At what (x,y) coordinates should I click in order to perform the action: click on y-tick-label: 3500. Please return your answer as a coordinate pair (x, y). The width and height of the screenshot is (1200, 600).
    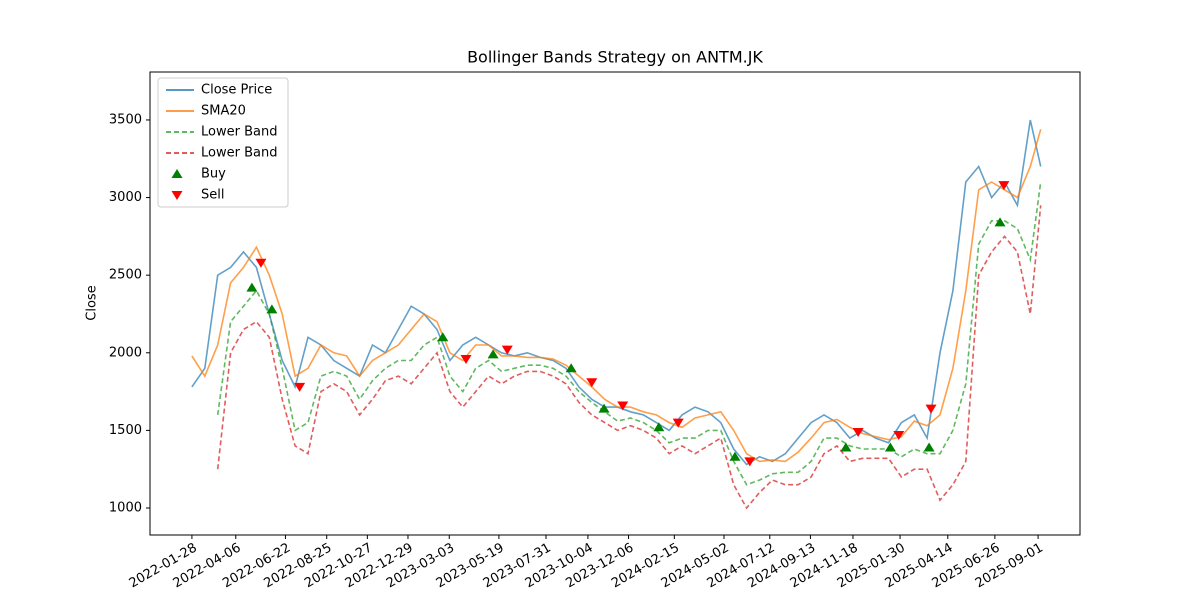
    Looking at the image, I should click on (125, 119).